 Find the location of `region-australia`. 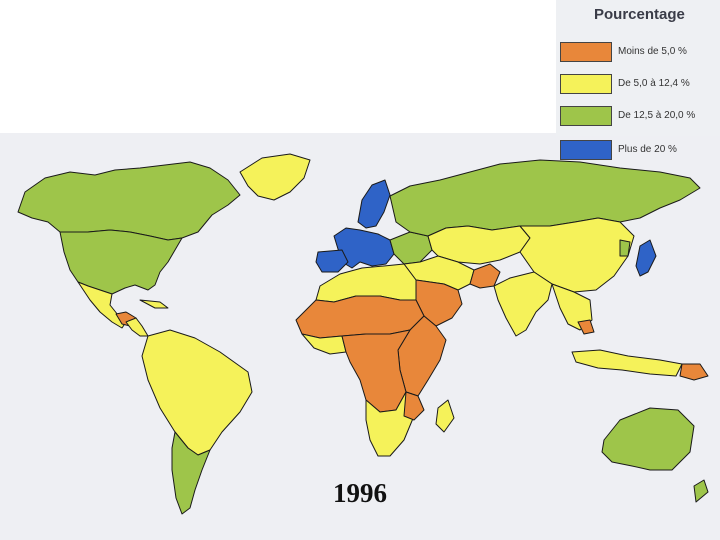

region-australia is located at coordinates (648, 439).